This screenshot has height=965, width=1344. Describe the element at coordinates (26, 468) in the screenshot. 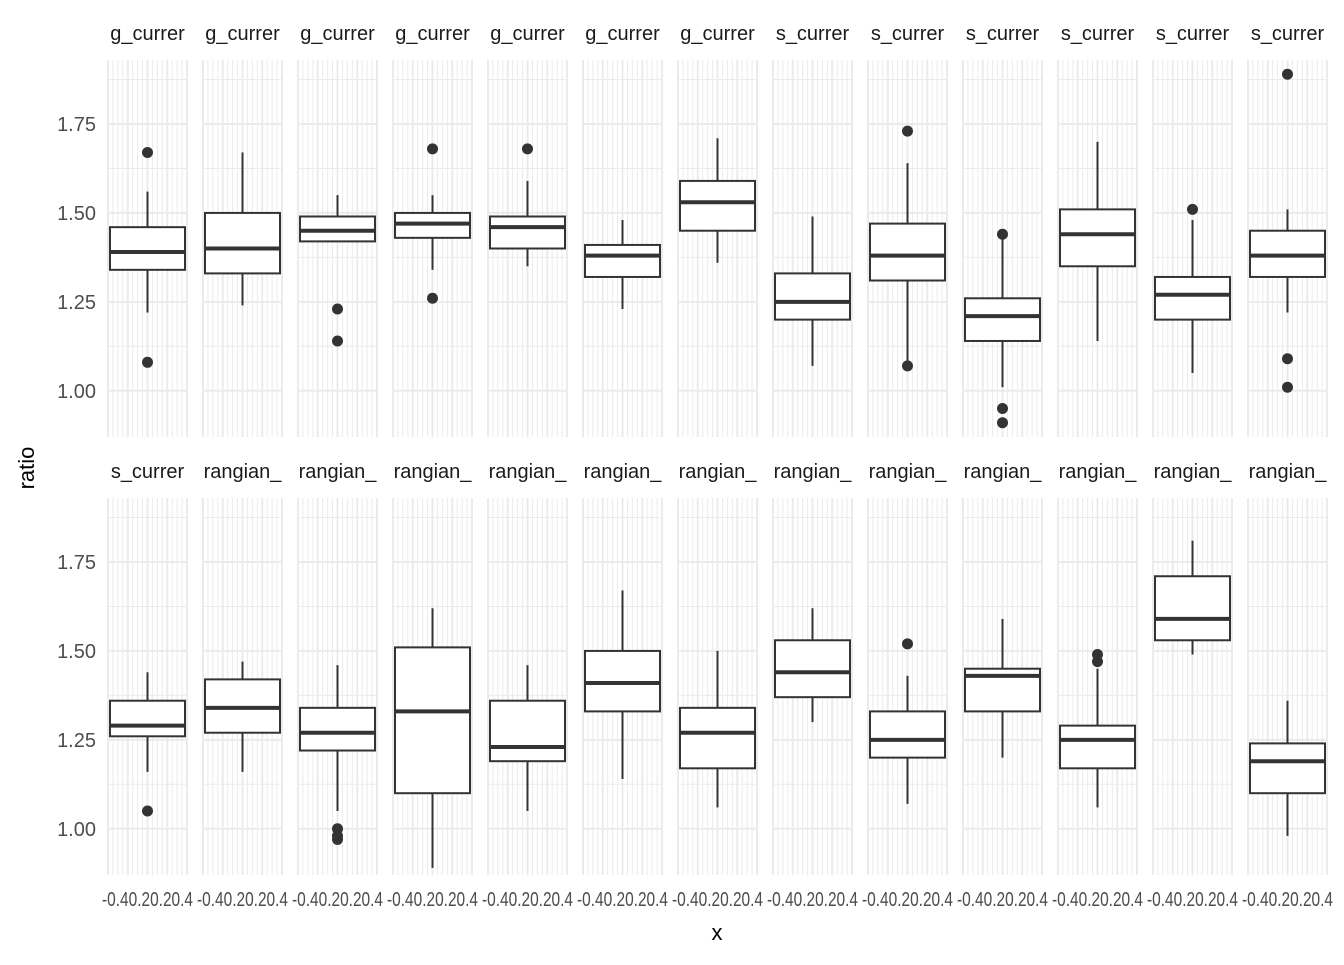

I see `y-axis-title: ratio` at that location.